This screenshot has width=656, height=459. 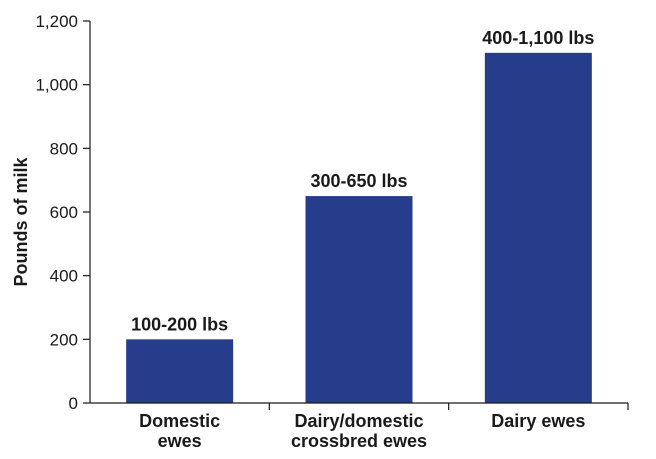 What do you see at coordinates (64, 148) in the screenshot?
I see `y-tick-label: 800` at bounding box center [64, 148].